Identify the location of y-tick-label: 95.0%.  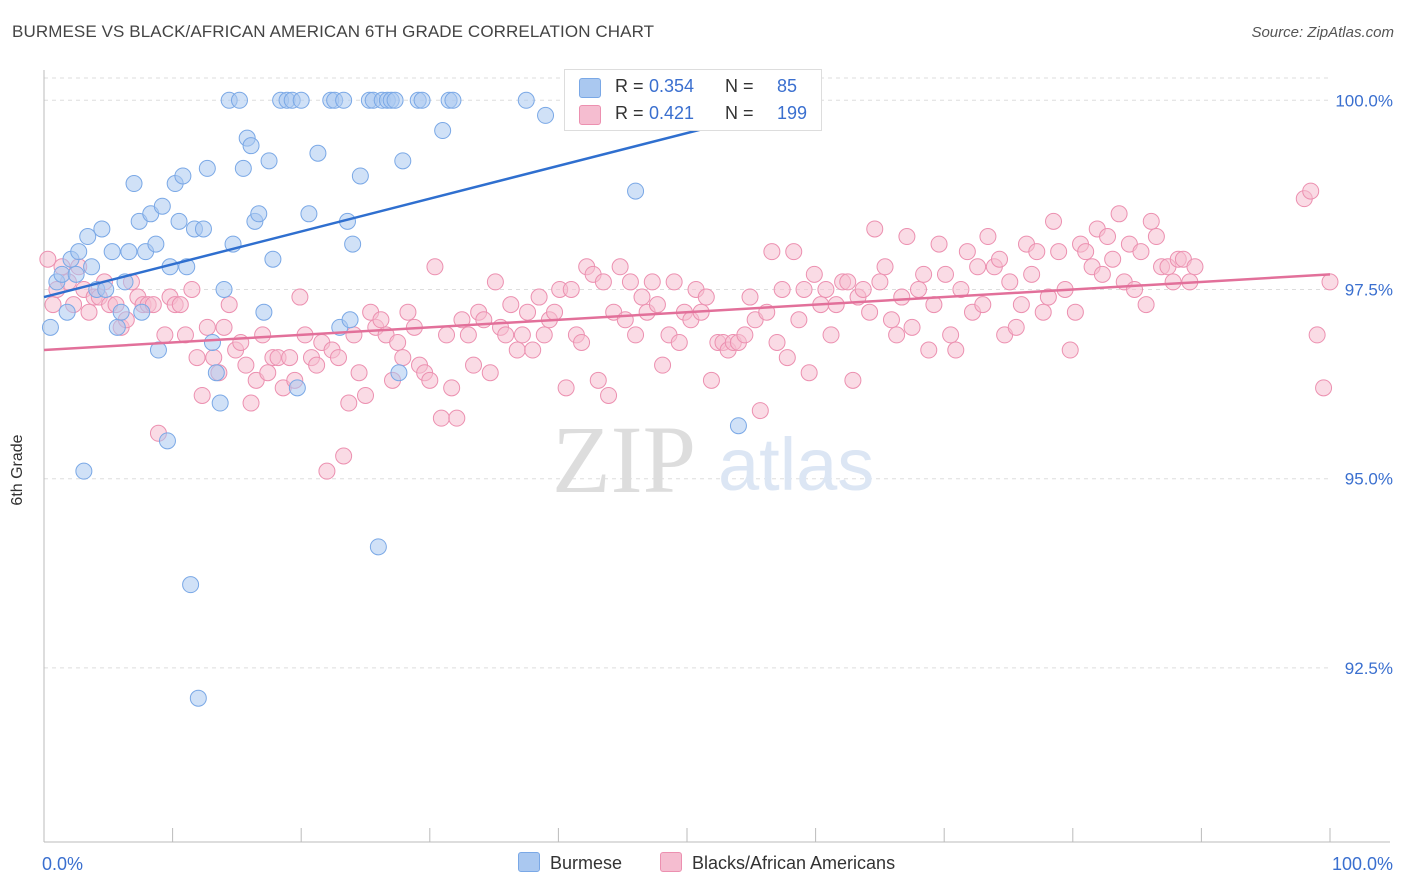
(1369, 479).